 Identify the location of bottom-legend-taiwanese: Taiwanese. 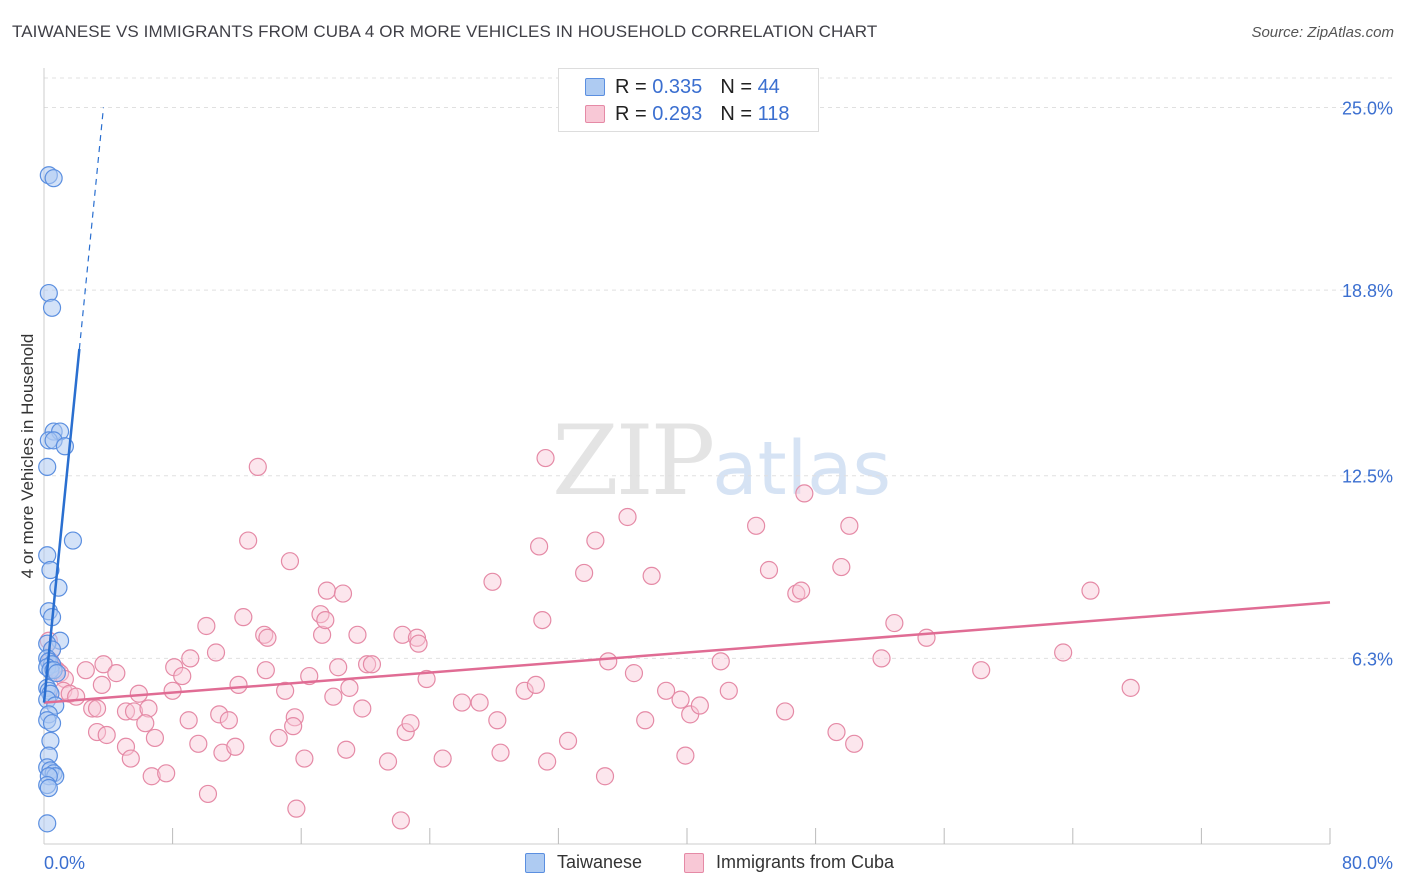
(583, 862).